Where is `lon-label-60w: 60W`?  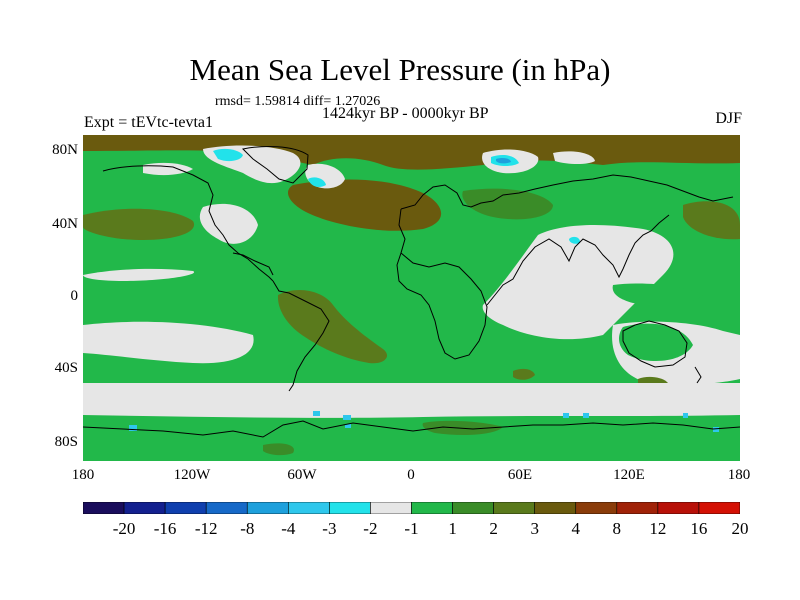
lon-label-60w: 60W is located at coordinates (302, 475).